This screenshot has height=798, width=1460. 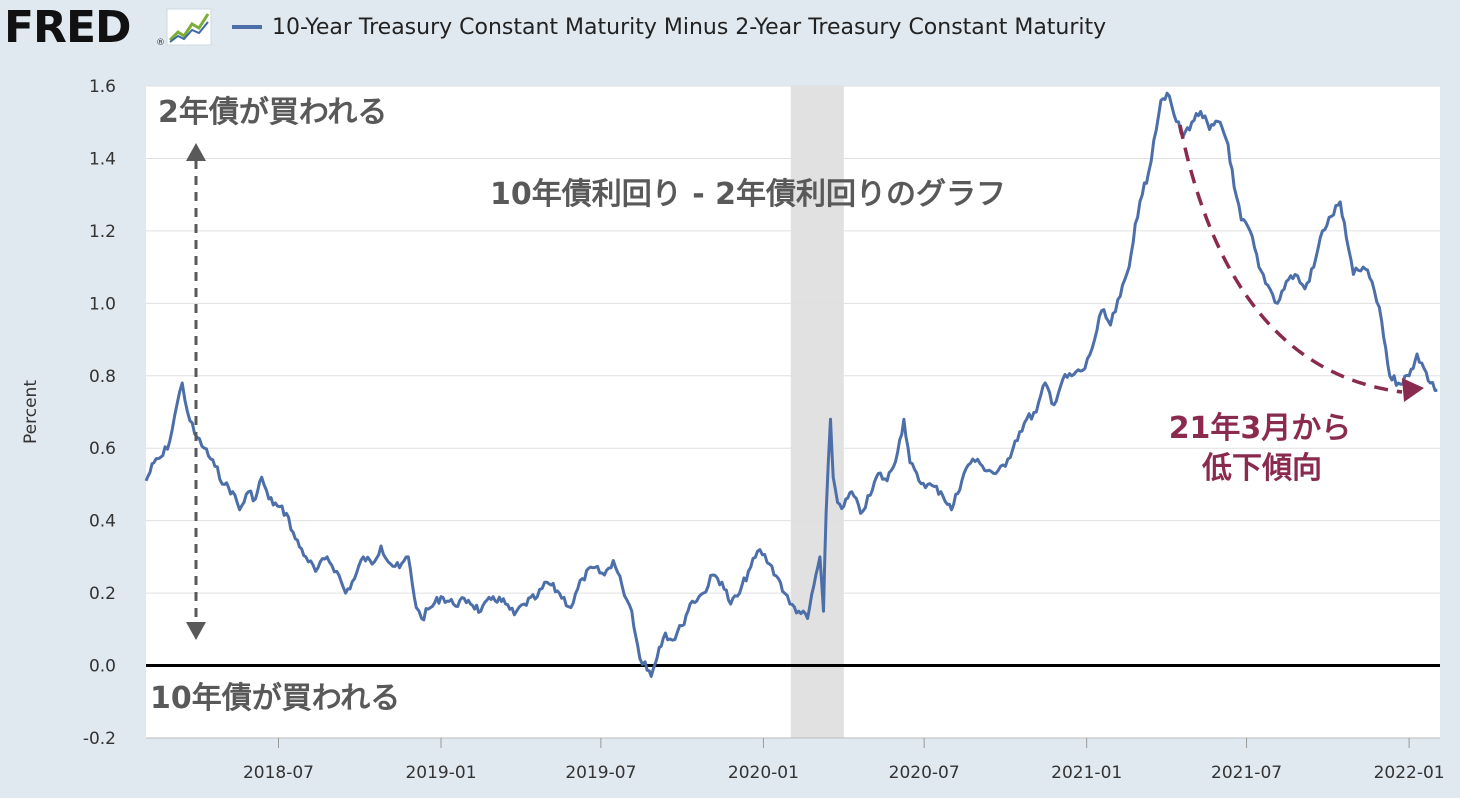 What do you see at coordinates (1086, 773) in the screenshot?
I see `x-tick-label: 2021-01` at bounding box center [1086, 773].